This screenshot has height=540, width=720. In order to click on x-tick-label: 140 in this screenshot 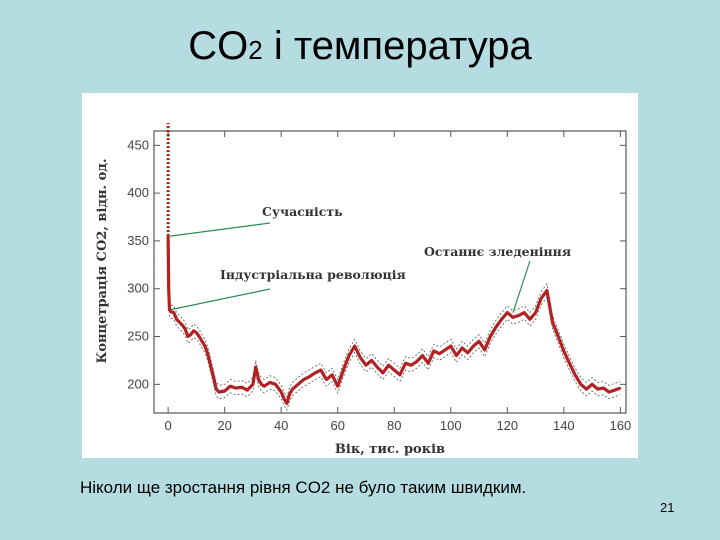, I will do `click(564, 425)`.